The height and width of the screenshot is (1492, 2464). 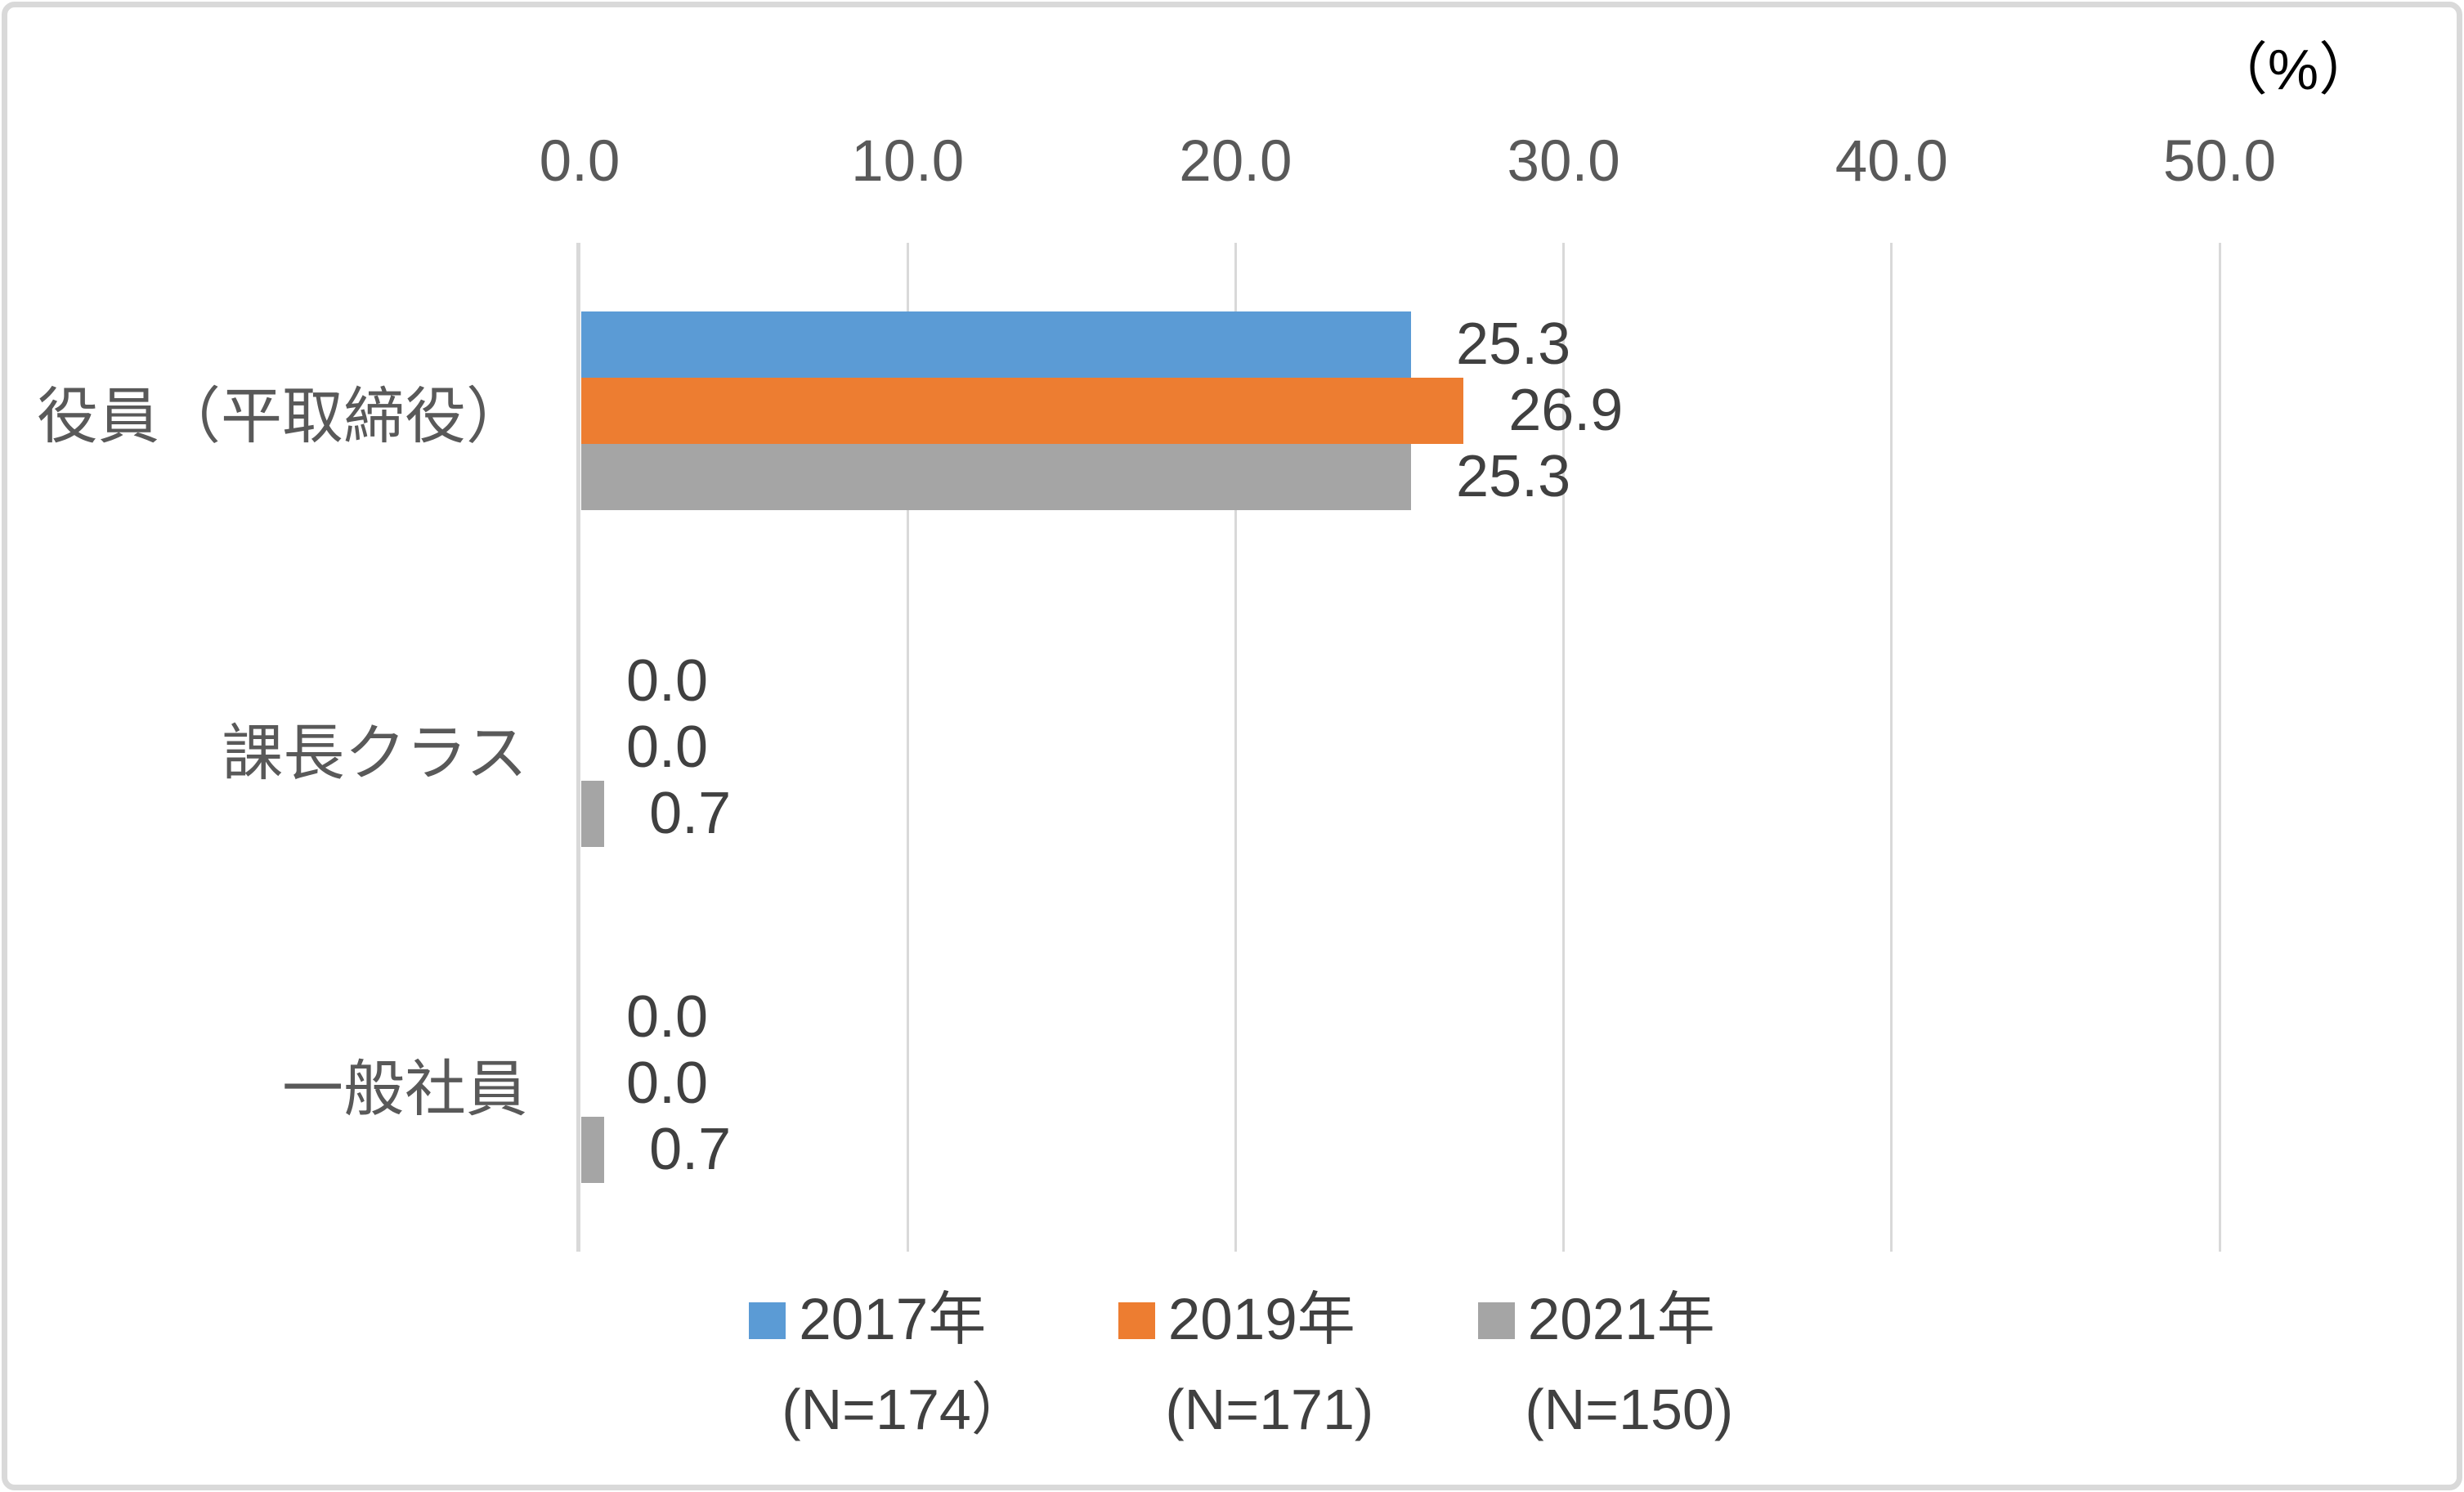 What do you see at coordinates (593, 1149) in the screenshot?
I see `bar-series3-cat3` at bounding box center [593, 1149].